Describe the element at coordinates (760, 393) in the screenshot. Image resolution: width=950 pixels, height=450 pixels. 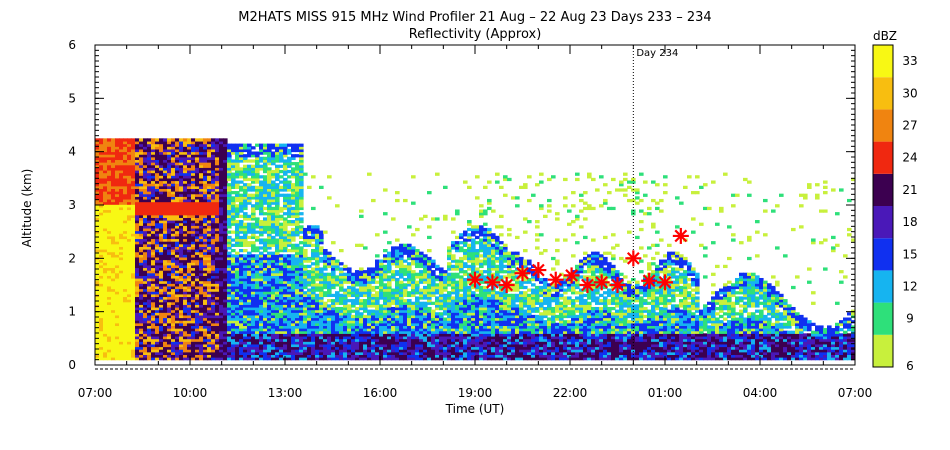
I see `x-tick-label-7: 04:00` at that location.